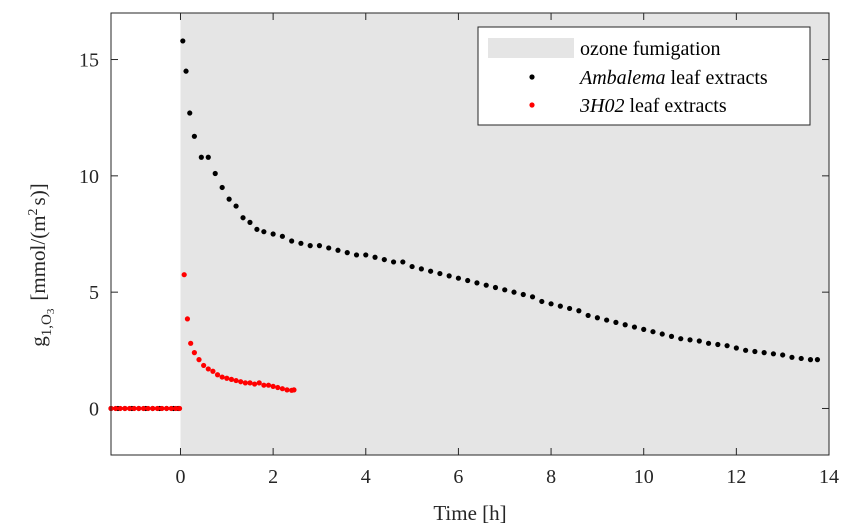 This screenshot has width=850, height=528. Describe the element at coordinates (180, 477) in the screenshot. I see `x-tick-label: 0` at that location.